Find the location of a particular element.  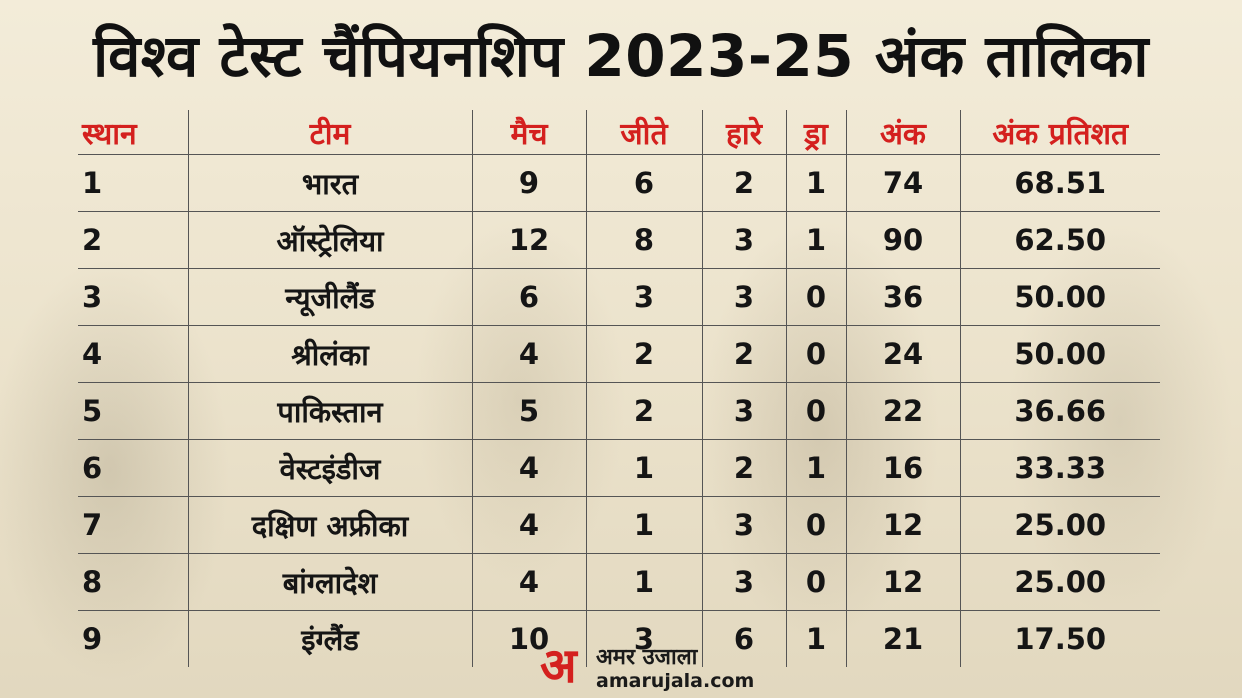

table-row: 5 पाकिस्तान 5 2 3 0 22 36.66 is located at coordinates (619, 411).